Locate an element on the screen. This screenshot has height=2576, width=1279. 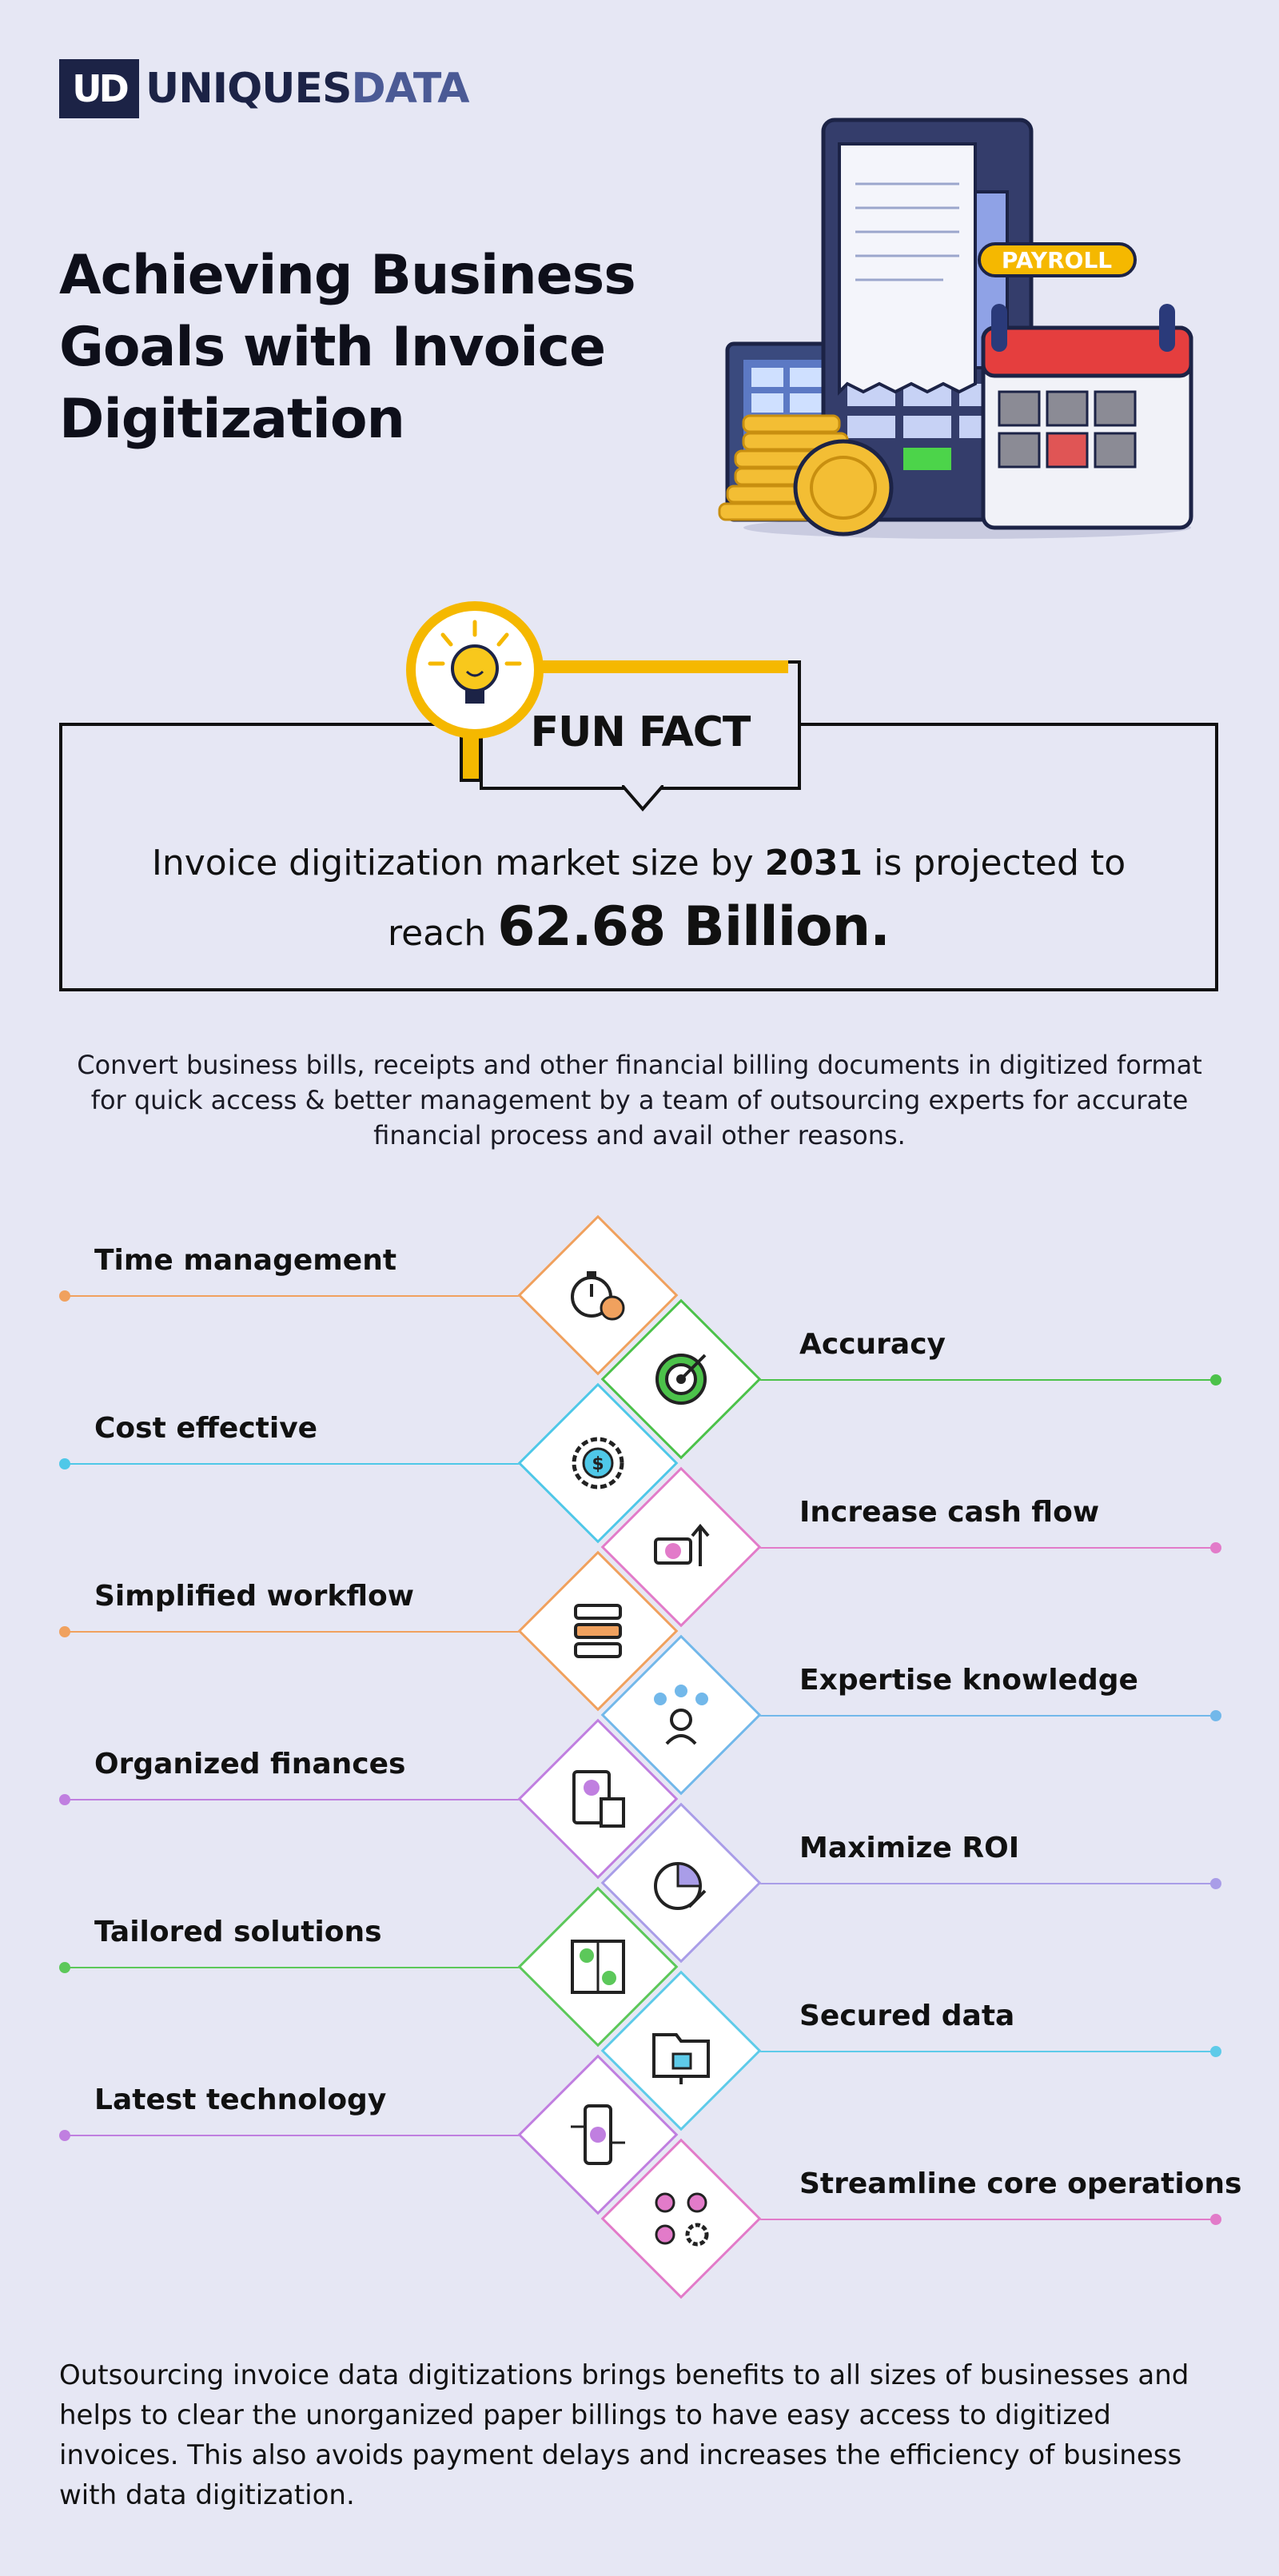
cash-flow-icon is located at coordinates (681, 1547).